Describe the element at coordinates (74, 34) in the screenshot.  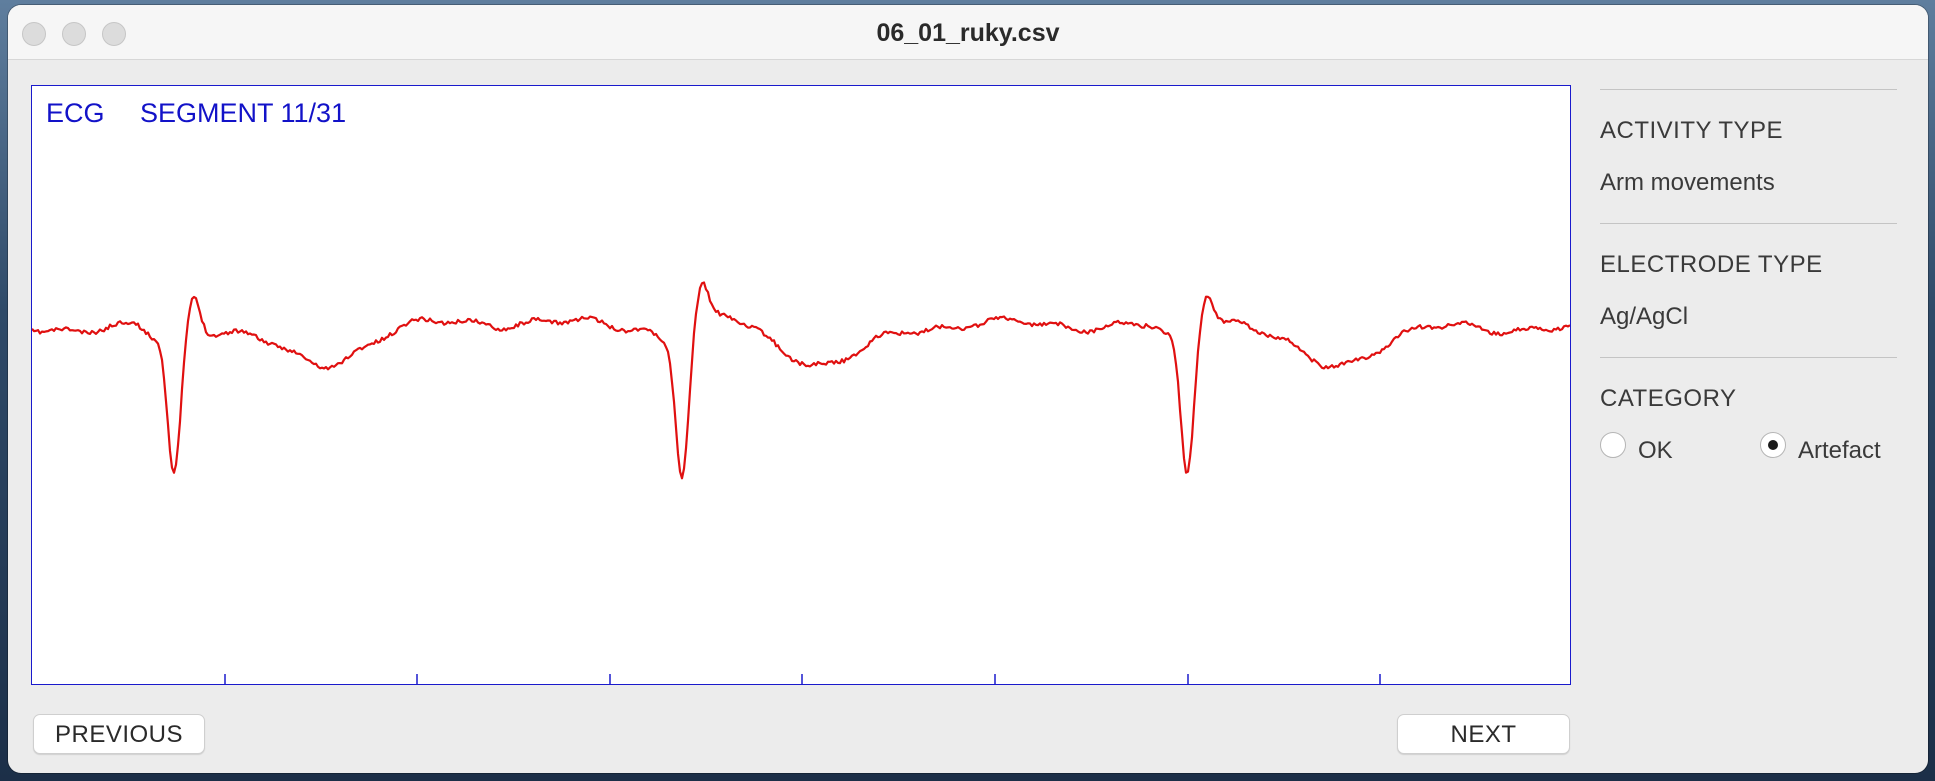
I see `minimize-window-button` at that location.